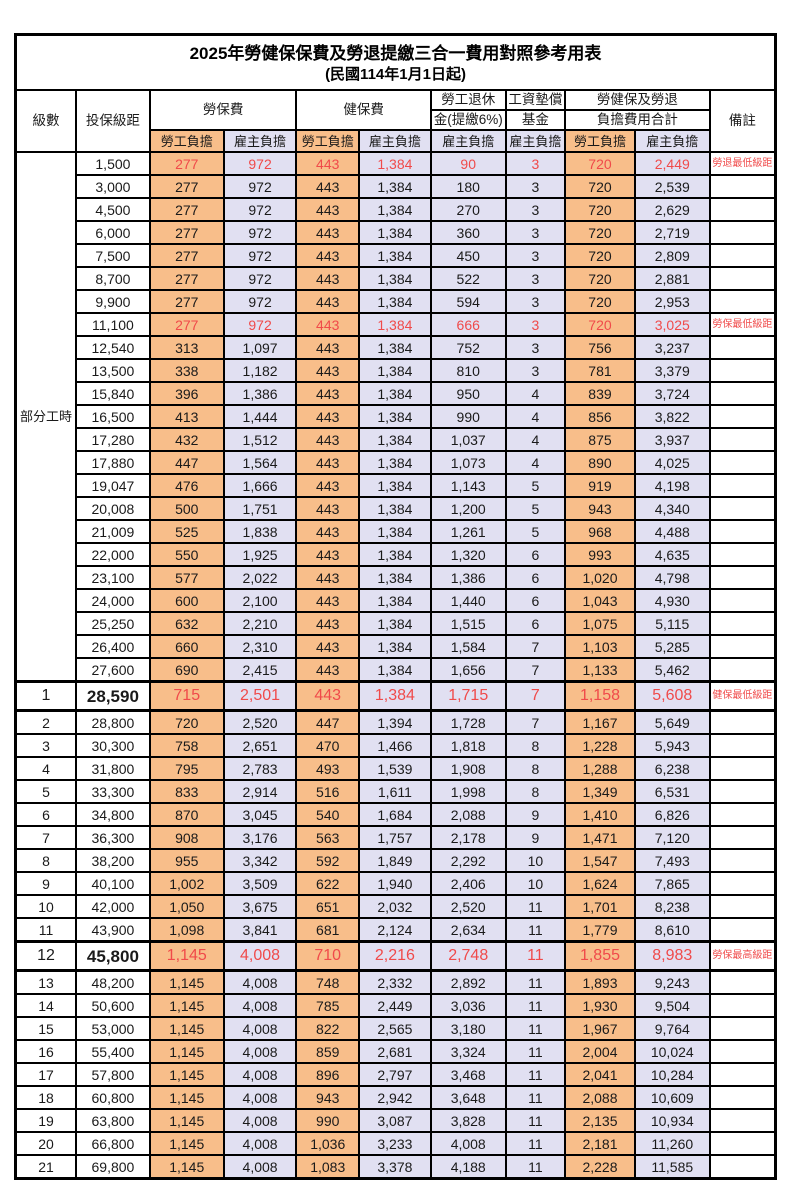 The image size is (791, 1187). Describe the element at coordinates (186, 860) in the screenshot. I see `value-cell: 955` at that location.